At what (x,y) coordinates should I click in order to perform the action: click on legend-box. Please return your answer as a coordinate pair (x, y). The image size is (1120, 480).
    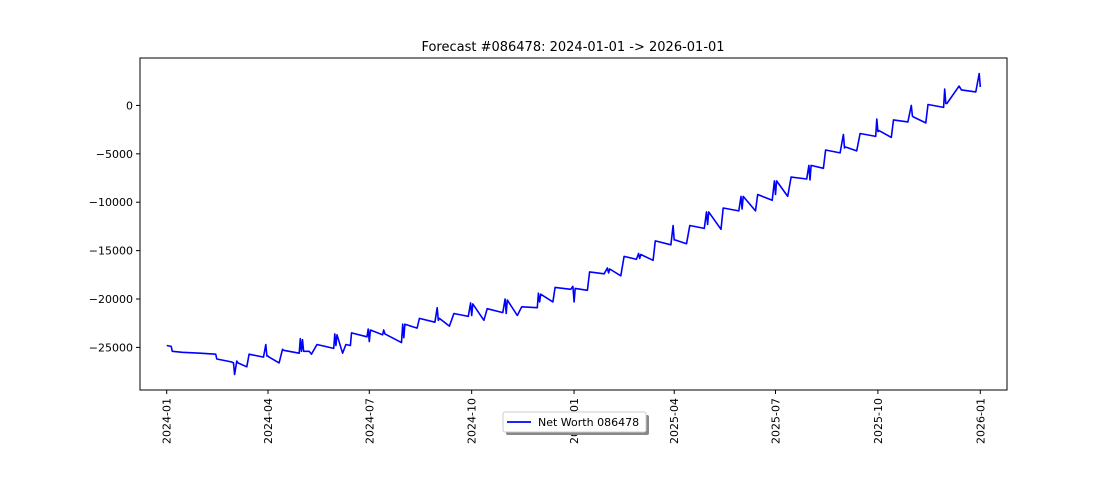
    Looking at the image, I should click on (574, 422).